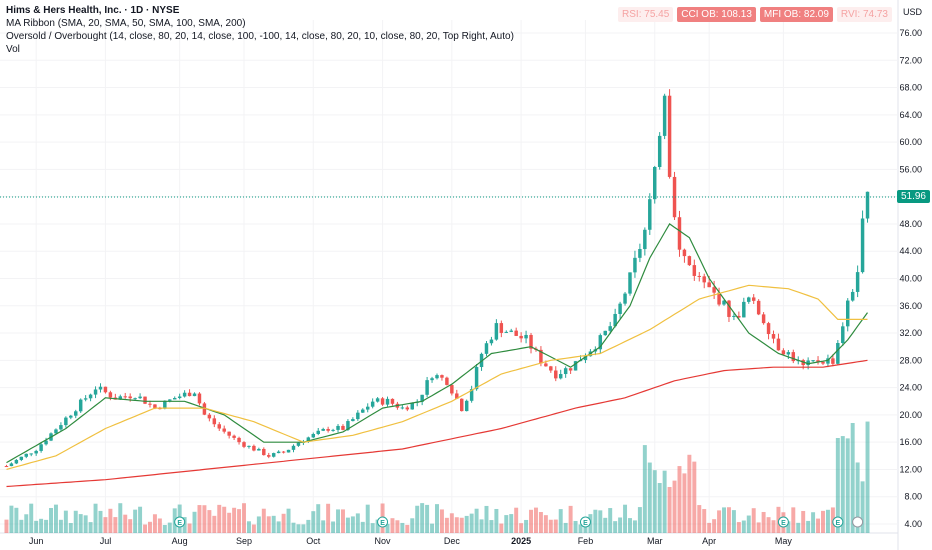 This screenshot has height=550, width=932. I want to click on x-tick-label: Jul, so click(106, 541).